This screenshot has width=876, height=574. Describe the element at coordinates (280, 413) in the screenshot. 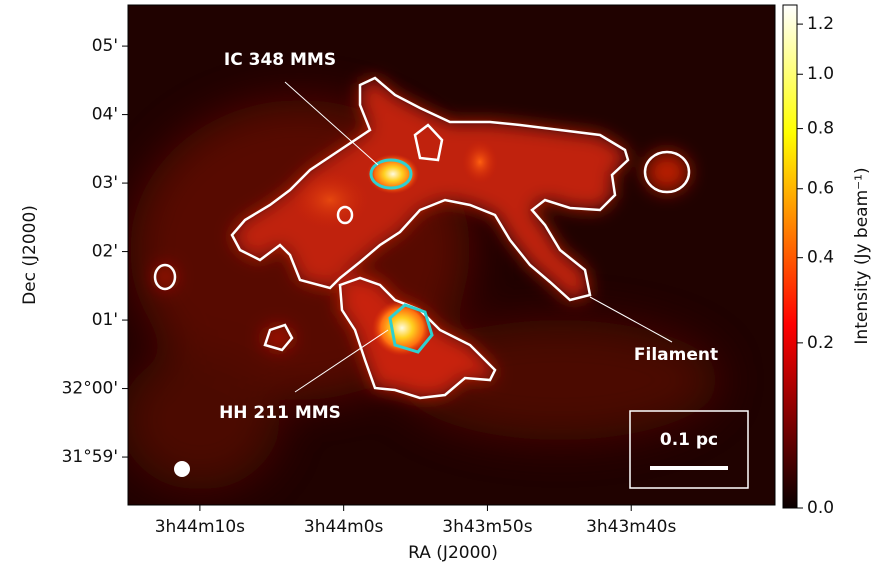

I see `annotation: HH 211 MMS` at that location.